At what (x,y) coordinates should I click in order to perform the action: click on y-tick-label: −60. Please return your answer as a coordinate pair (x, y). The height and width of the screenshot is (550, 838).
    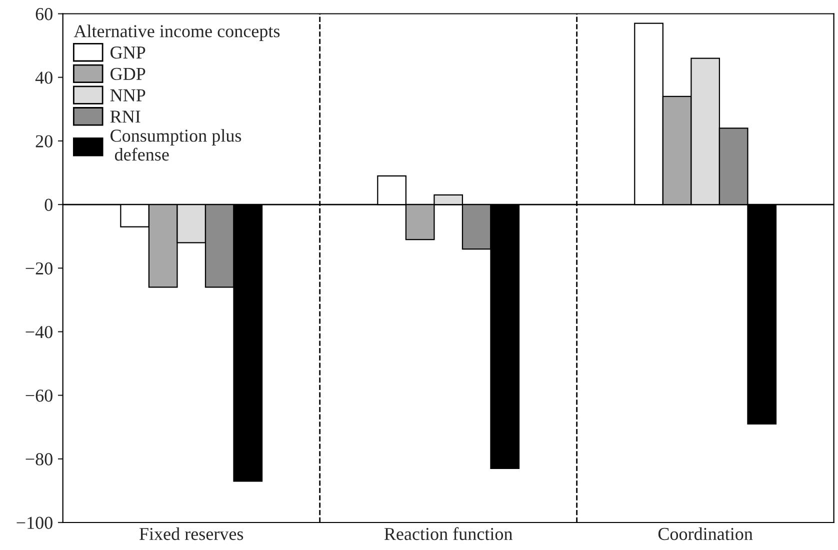
    Looking at the image, I should click on (39, 396).